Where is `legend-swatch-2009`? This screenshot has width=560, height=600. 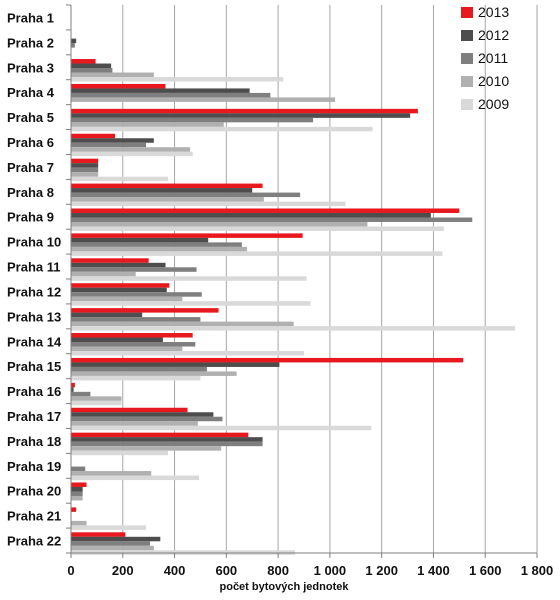 legend-swatch-2009 is located at coordinates (467, 104).